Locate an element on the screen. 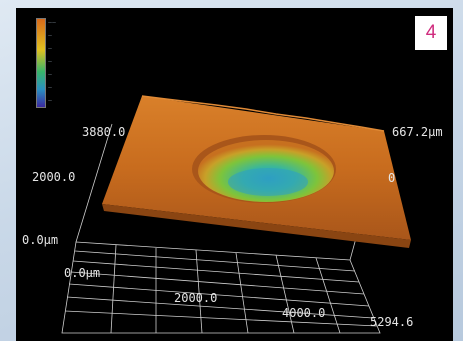 The image size is (463, 341). y-axis-zero-label: 0.0µm is located at coordinates (40, 240).